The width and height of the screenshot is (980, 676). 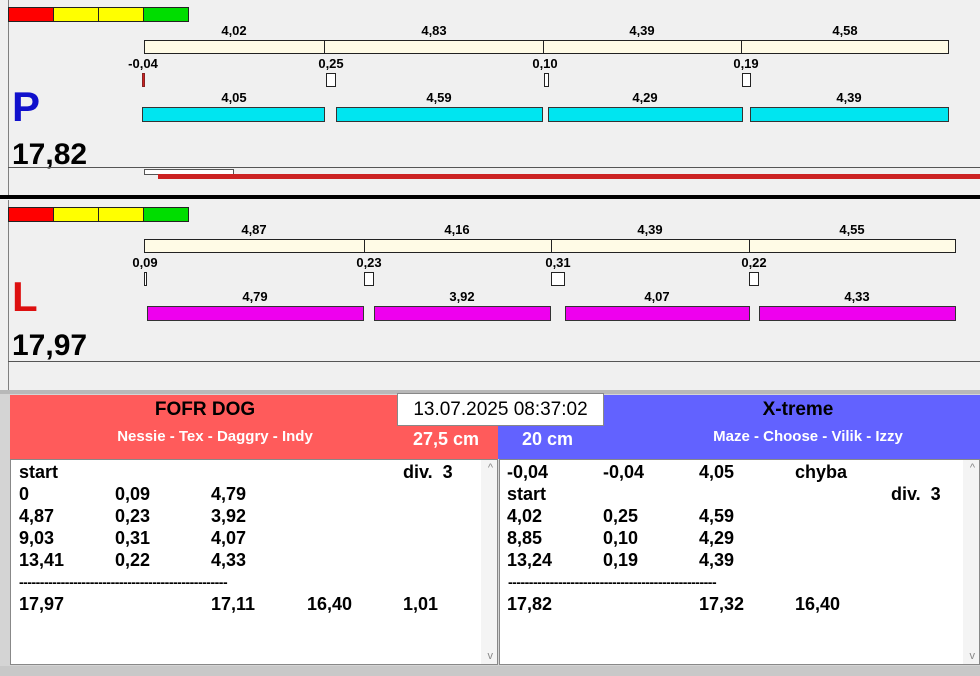 I want to click on gap-label: 0,23, so click(x=369, y=262).